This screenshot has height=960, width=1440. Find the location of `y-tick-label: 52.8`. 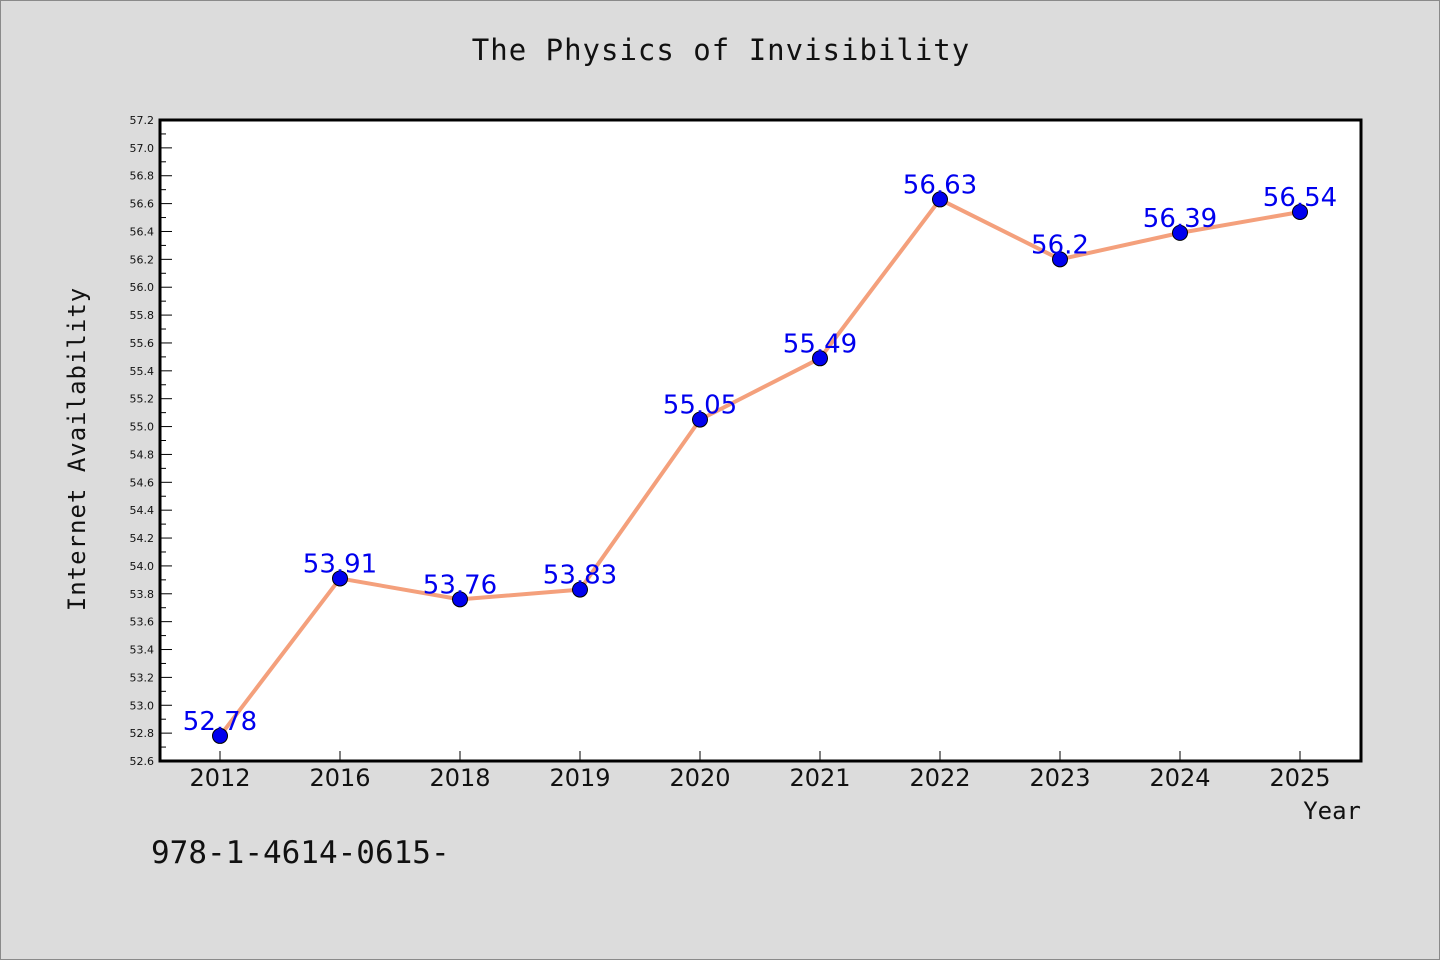

y-tick-label: 52.8 is located at coordinates (142, 733).